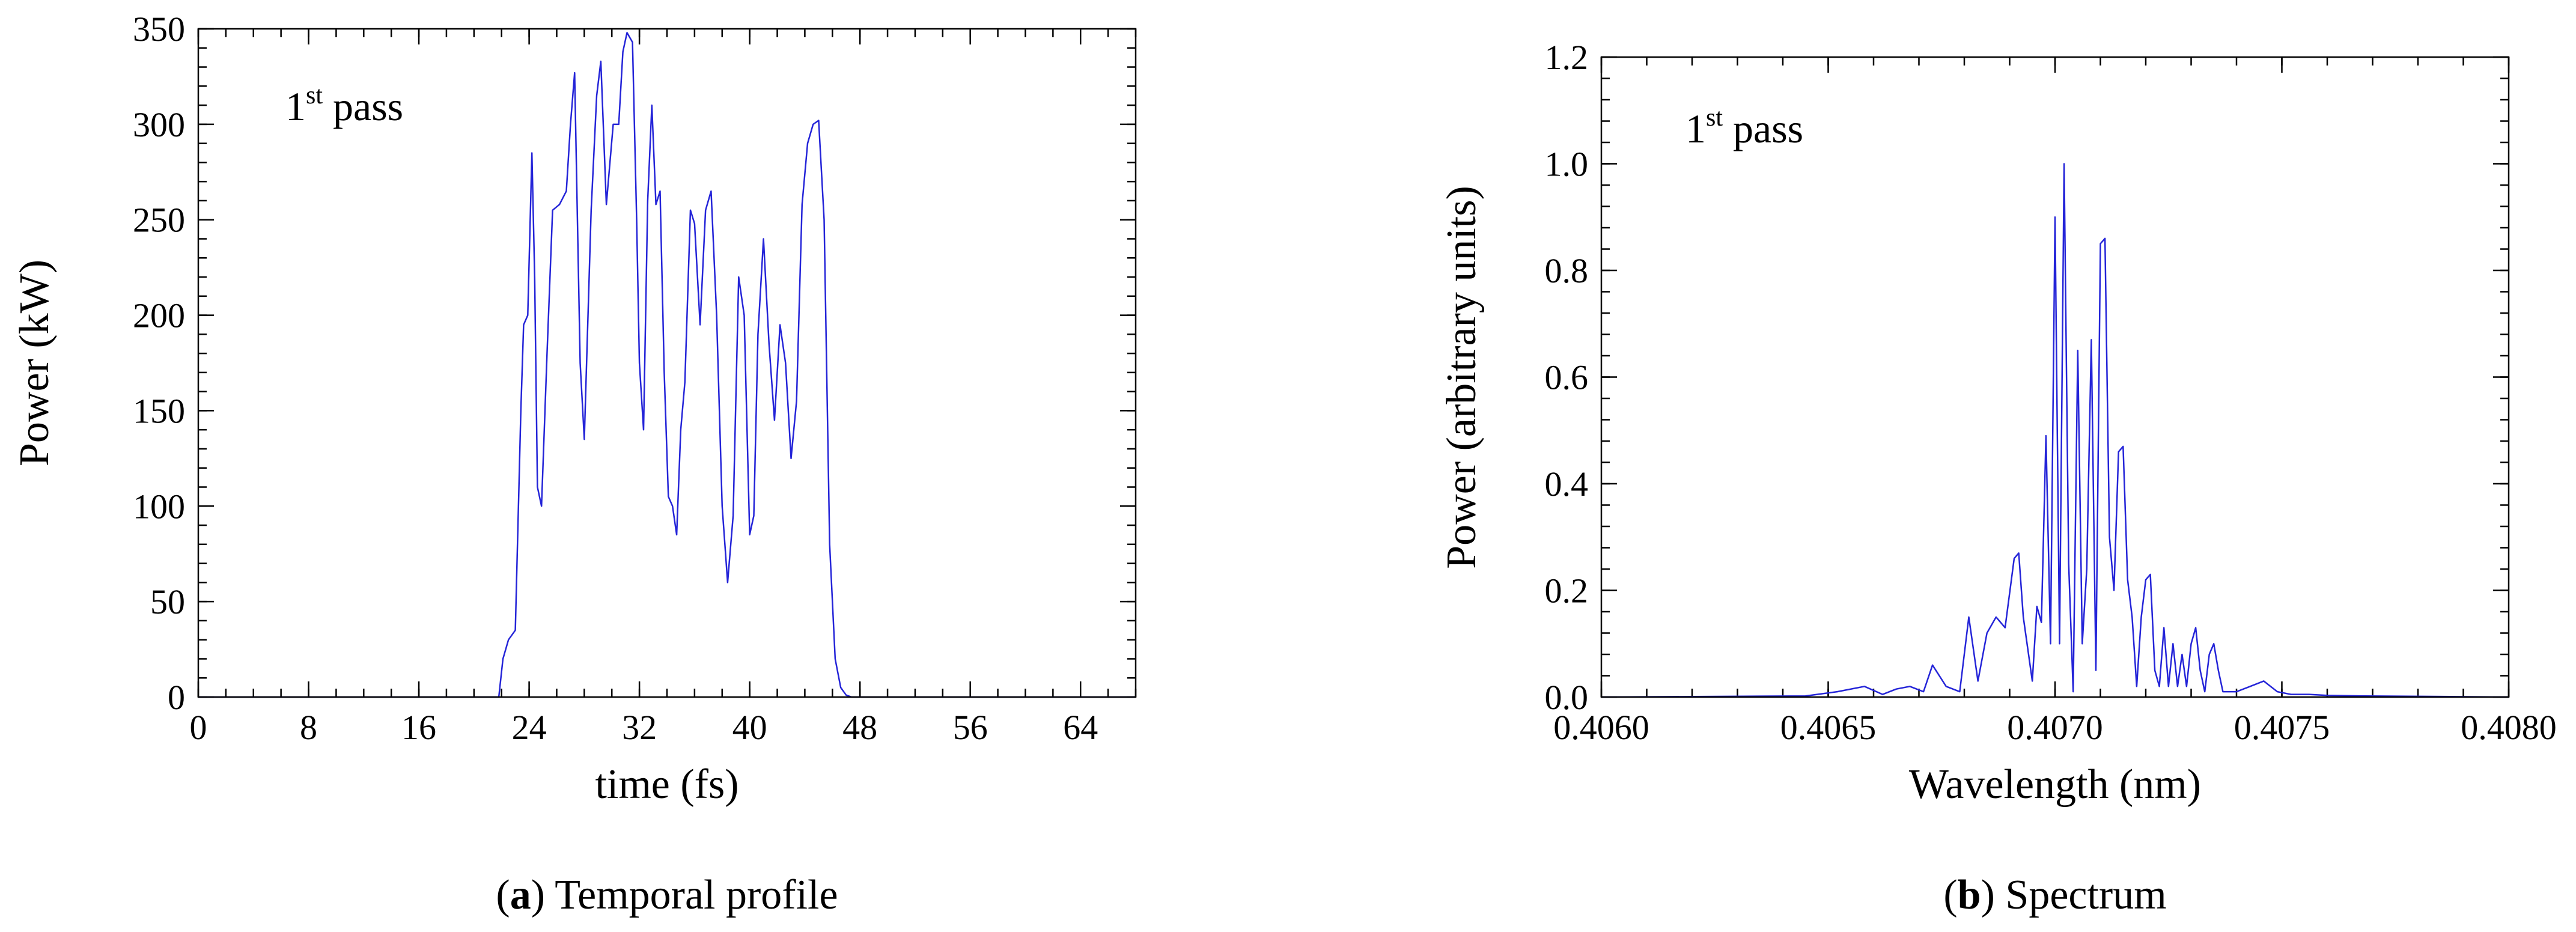 This screenshot has height=932, width=2576. Describe the element at coordinates (2055, 785) in the screenshot. I see `panel-b-x-axis-label: Wavelength (nm)` at that location.